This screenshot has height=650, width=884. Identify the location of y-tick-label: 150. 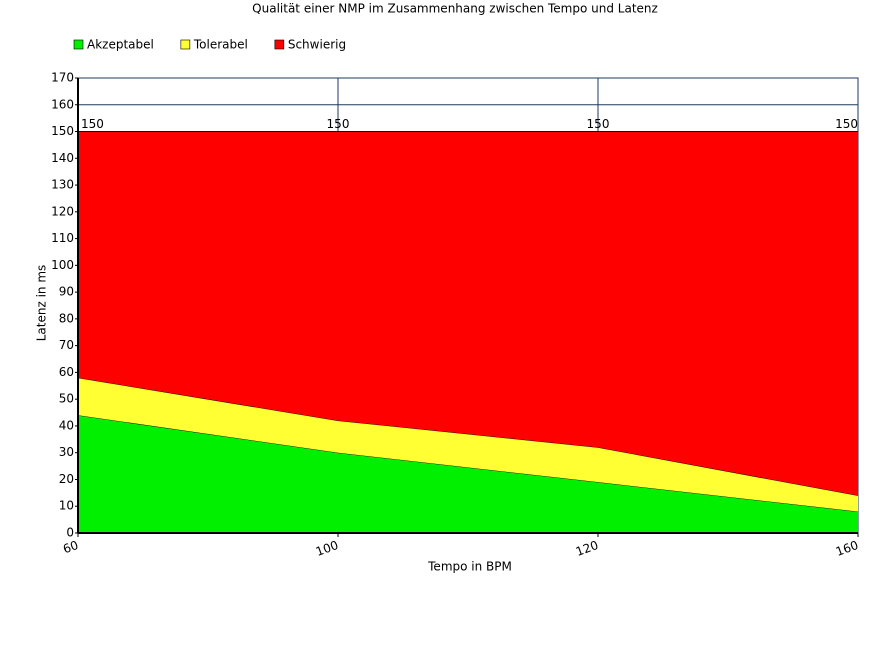
(62, 131).